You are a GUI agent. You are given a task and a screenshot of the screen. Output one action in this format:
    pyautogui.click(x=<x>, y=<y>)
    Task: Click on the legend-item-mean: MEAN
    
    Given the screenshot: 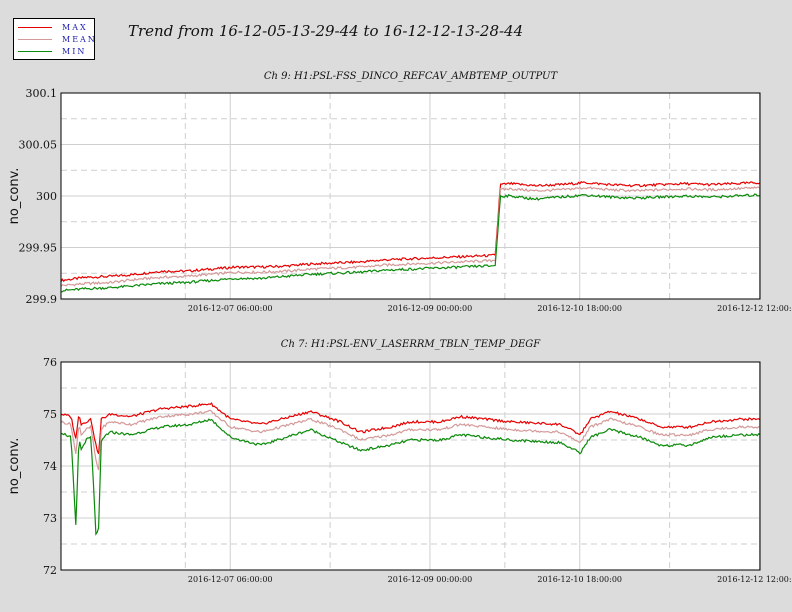 What is the action you would take?
    pyautogui.click(x=56, y=40)
    